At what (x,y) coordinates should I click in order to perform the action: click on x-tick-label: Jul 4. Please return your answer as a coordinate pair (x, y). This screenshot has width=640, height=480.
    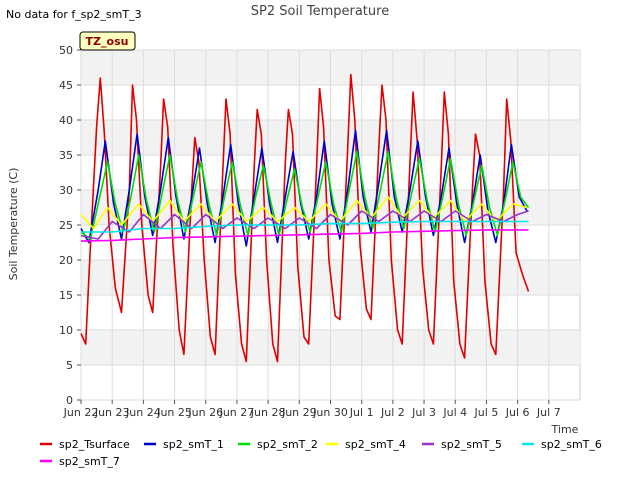
    Looking at the image, I should click on (454, 412).